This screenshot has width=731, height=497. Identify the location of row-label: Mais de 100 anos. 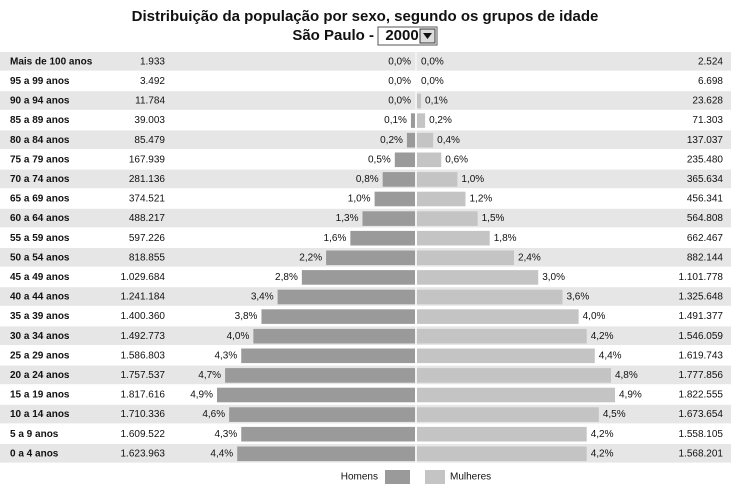
(51, 61).